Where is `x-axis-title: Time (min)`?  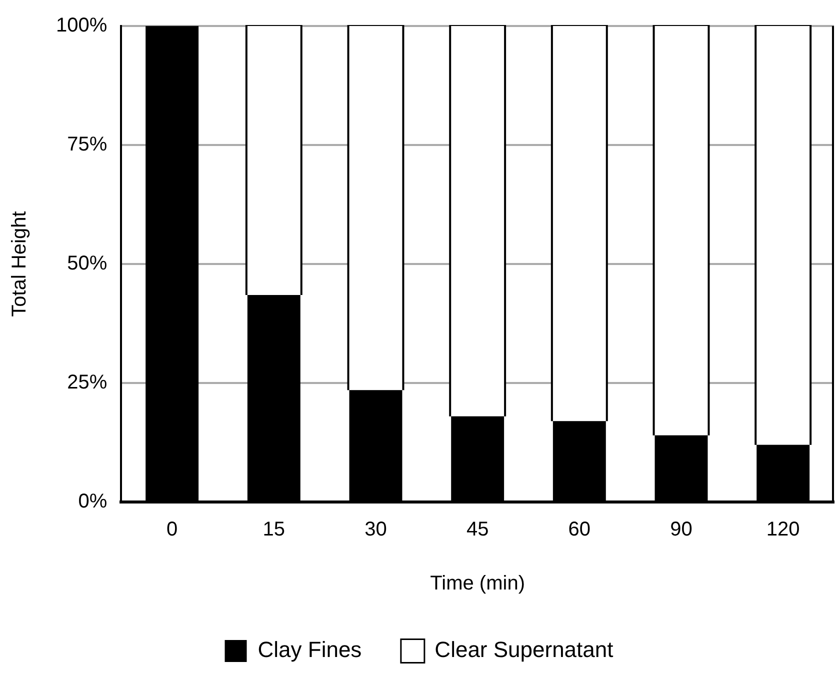 x-axis-title: Time (min) is located at coordinates (477, 583).